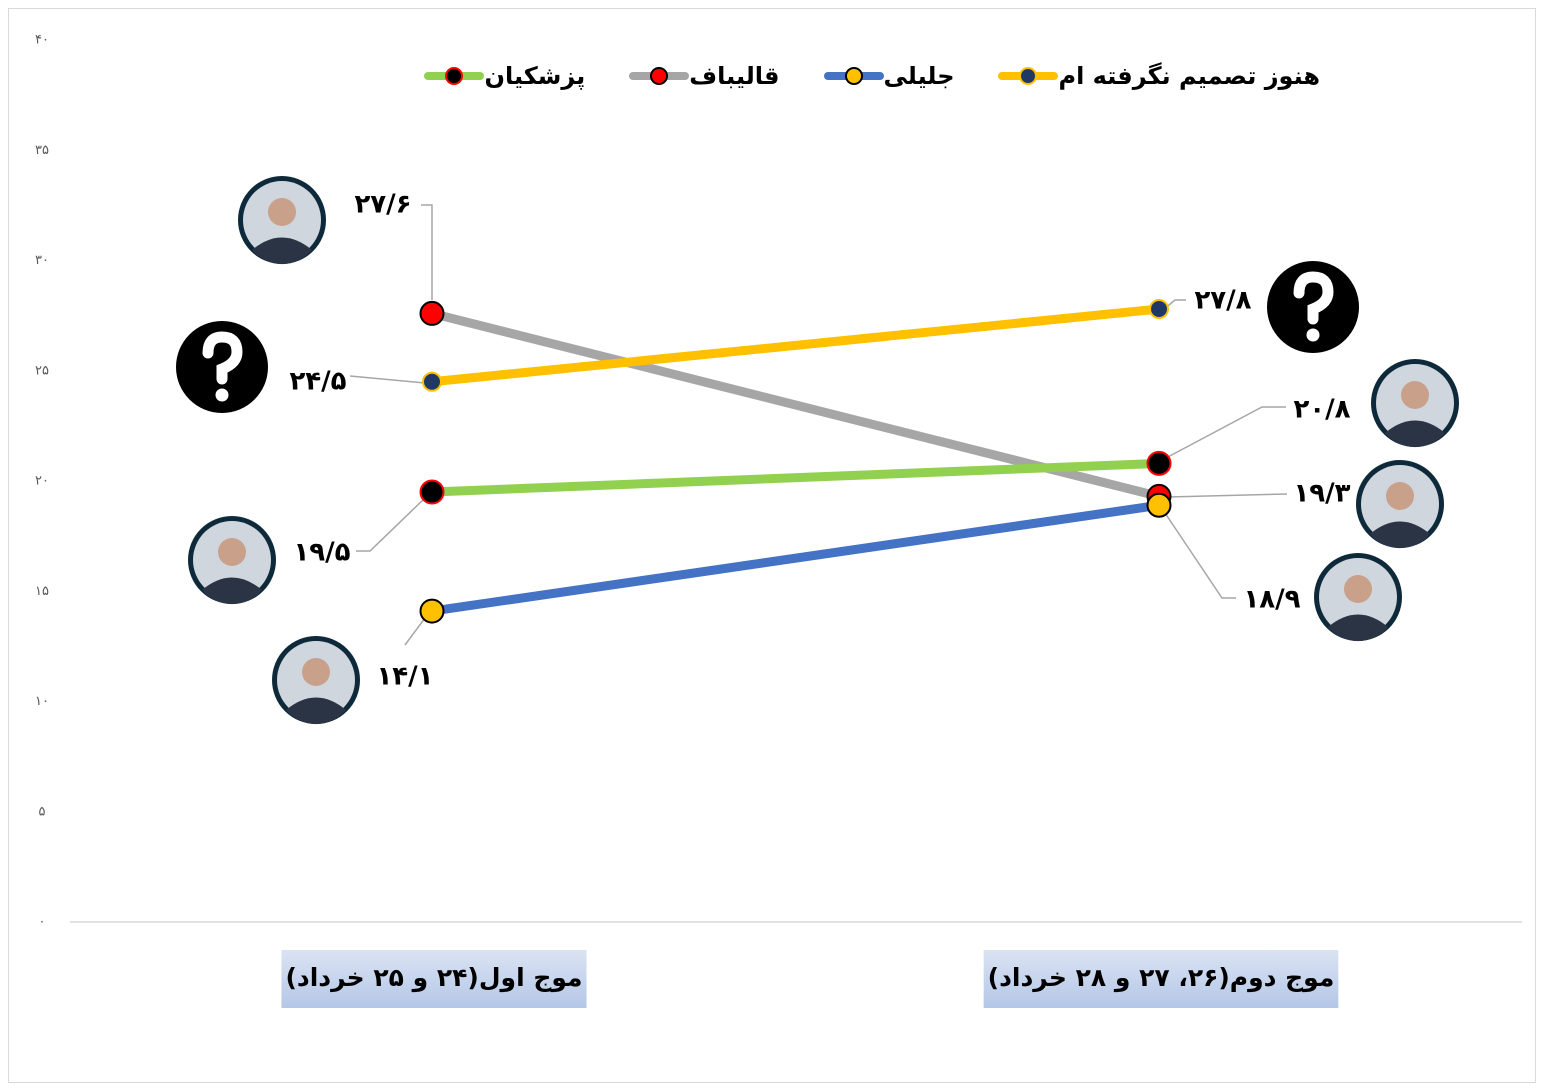 This screenshot has width=1546, height=1091. What do you see at coordinates (382, 205) in the screenshot?
I see `data-label: ۲۷/۶` at bounding box center [382, 205].